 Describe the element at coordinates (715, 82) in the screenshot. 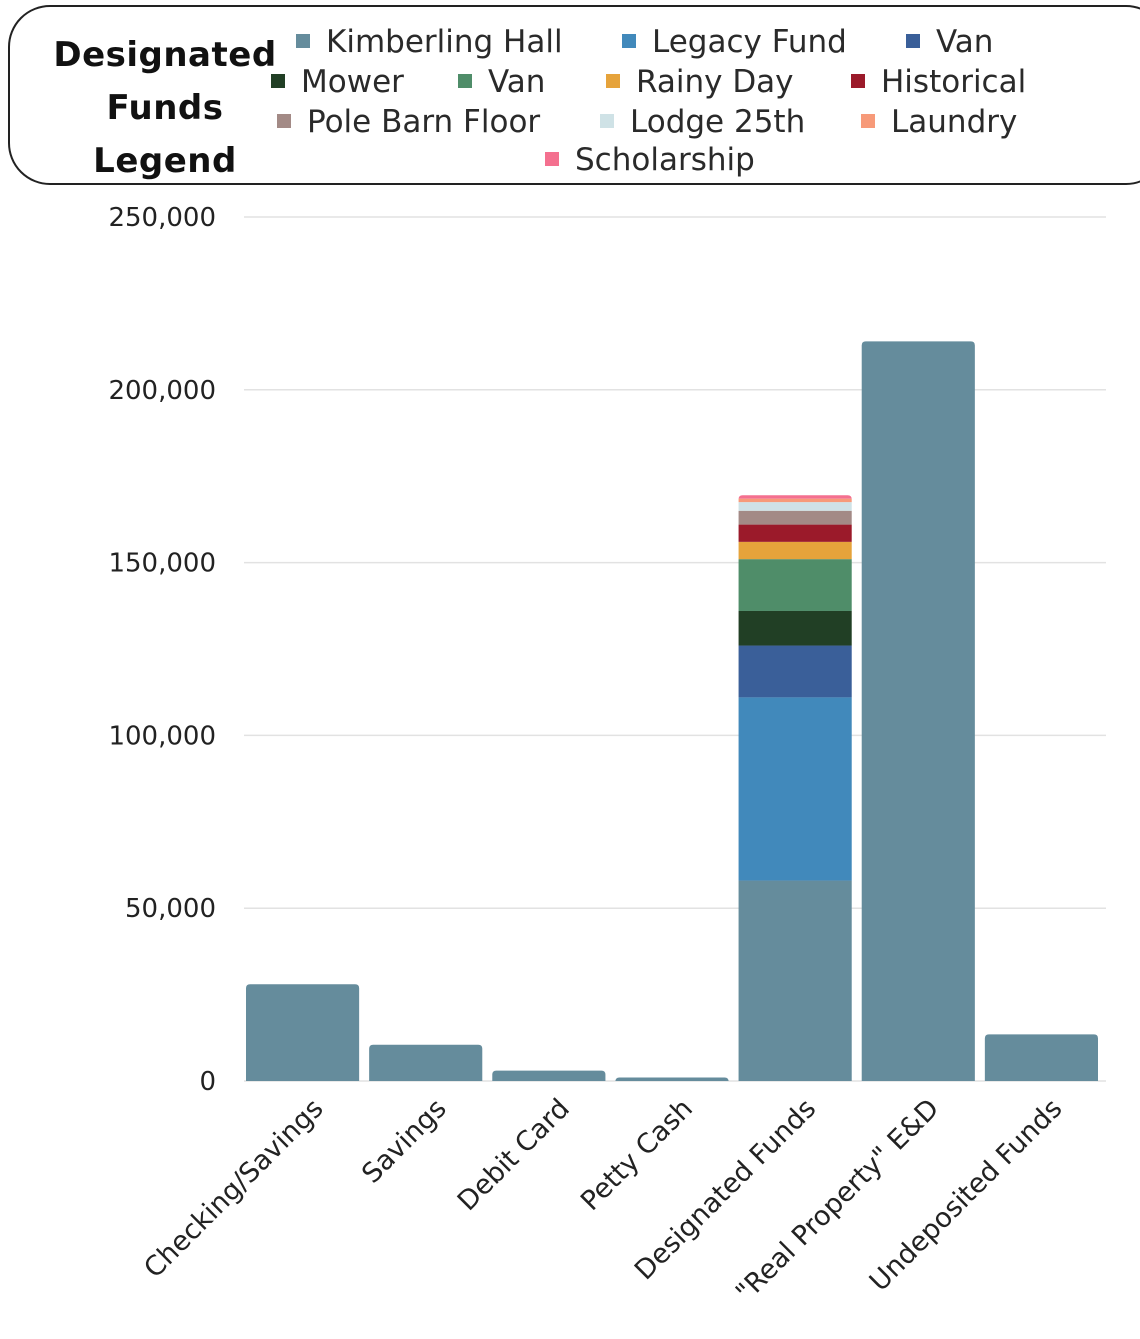

I see `legend-item-label: Rainy Day` at that location.